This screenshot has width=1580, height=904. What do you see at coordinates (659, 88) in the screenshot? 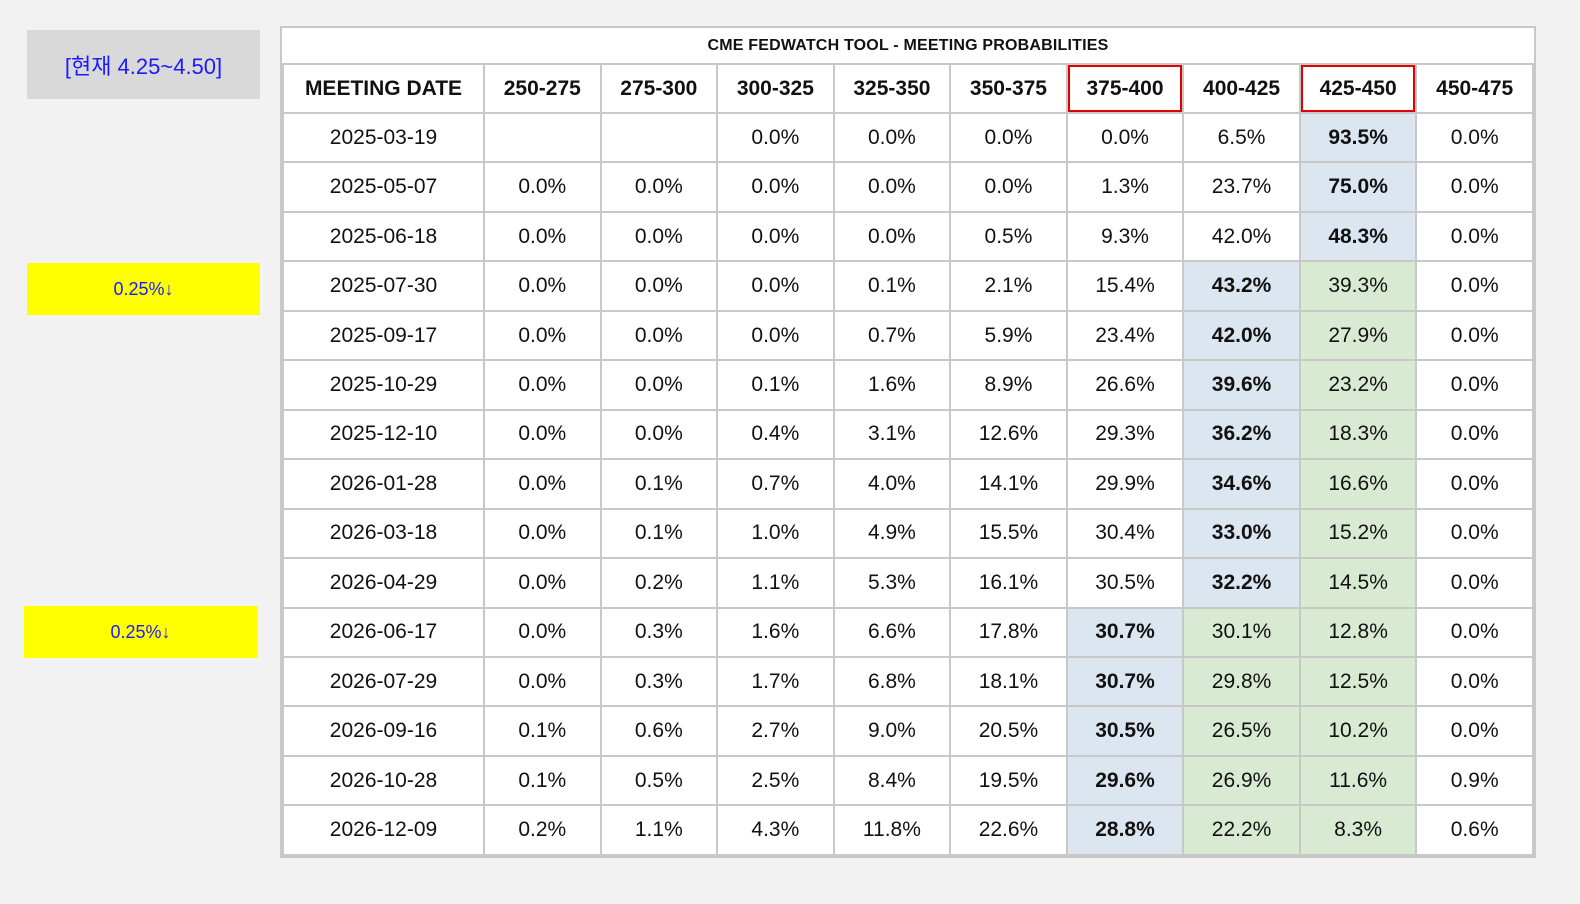
I see `column-header-rate-range: 275-300` at bounding box center [659, 88].